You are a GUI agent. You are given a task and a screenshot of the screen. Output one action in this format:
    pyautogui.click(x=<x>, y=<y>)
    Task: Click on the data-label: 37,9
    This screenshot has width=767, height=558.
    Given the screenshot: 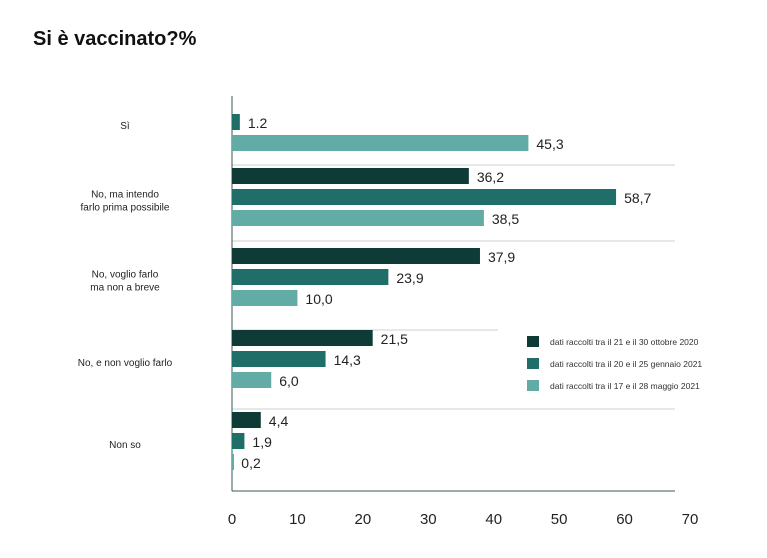 What is the action you would take?
    pyautogui.click(x=501, y=257)
    